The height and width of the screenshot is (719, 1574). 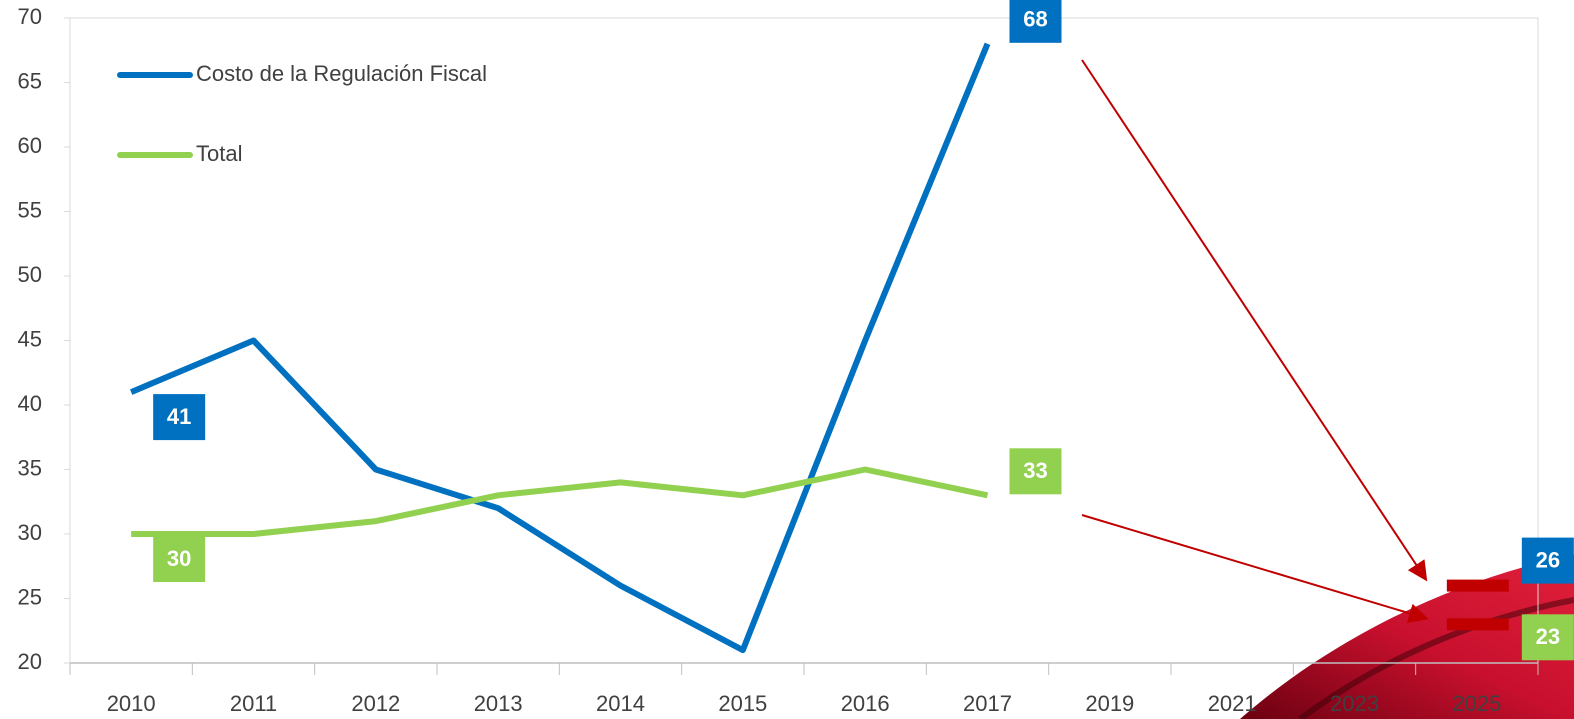 I want to click on y-tick-label: 30, so click(x=30, y=532).